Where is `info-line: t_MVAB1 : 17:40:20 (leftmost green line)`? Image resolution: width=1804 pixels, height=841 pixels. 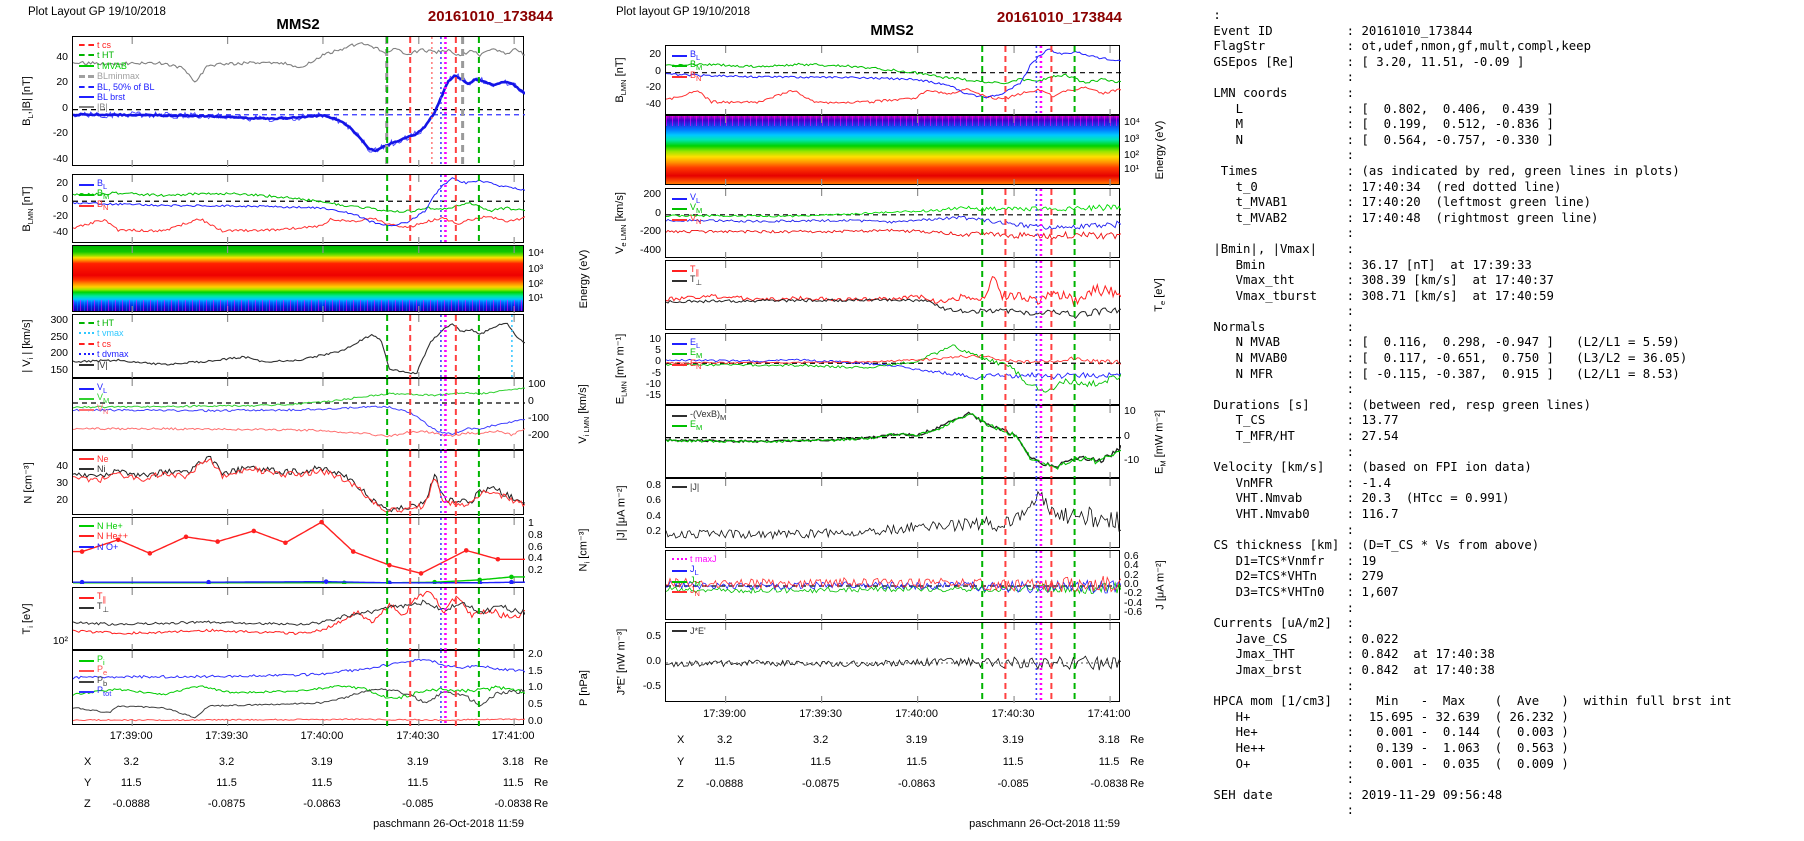
info-line: t_MVAB1 : 17:40:20 (leftmost green line) is located at coordinates (1398, 202).